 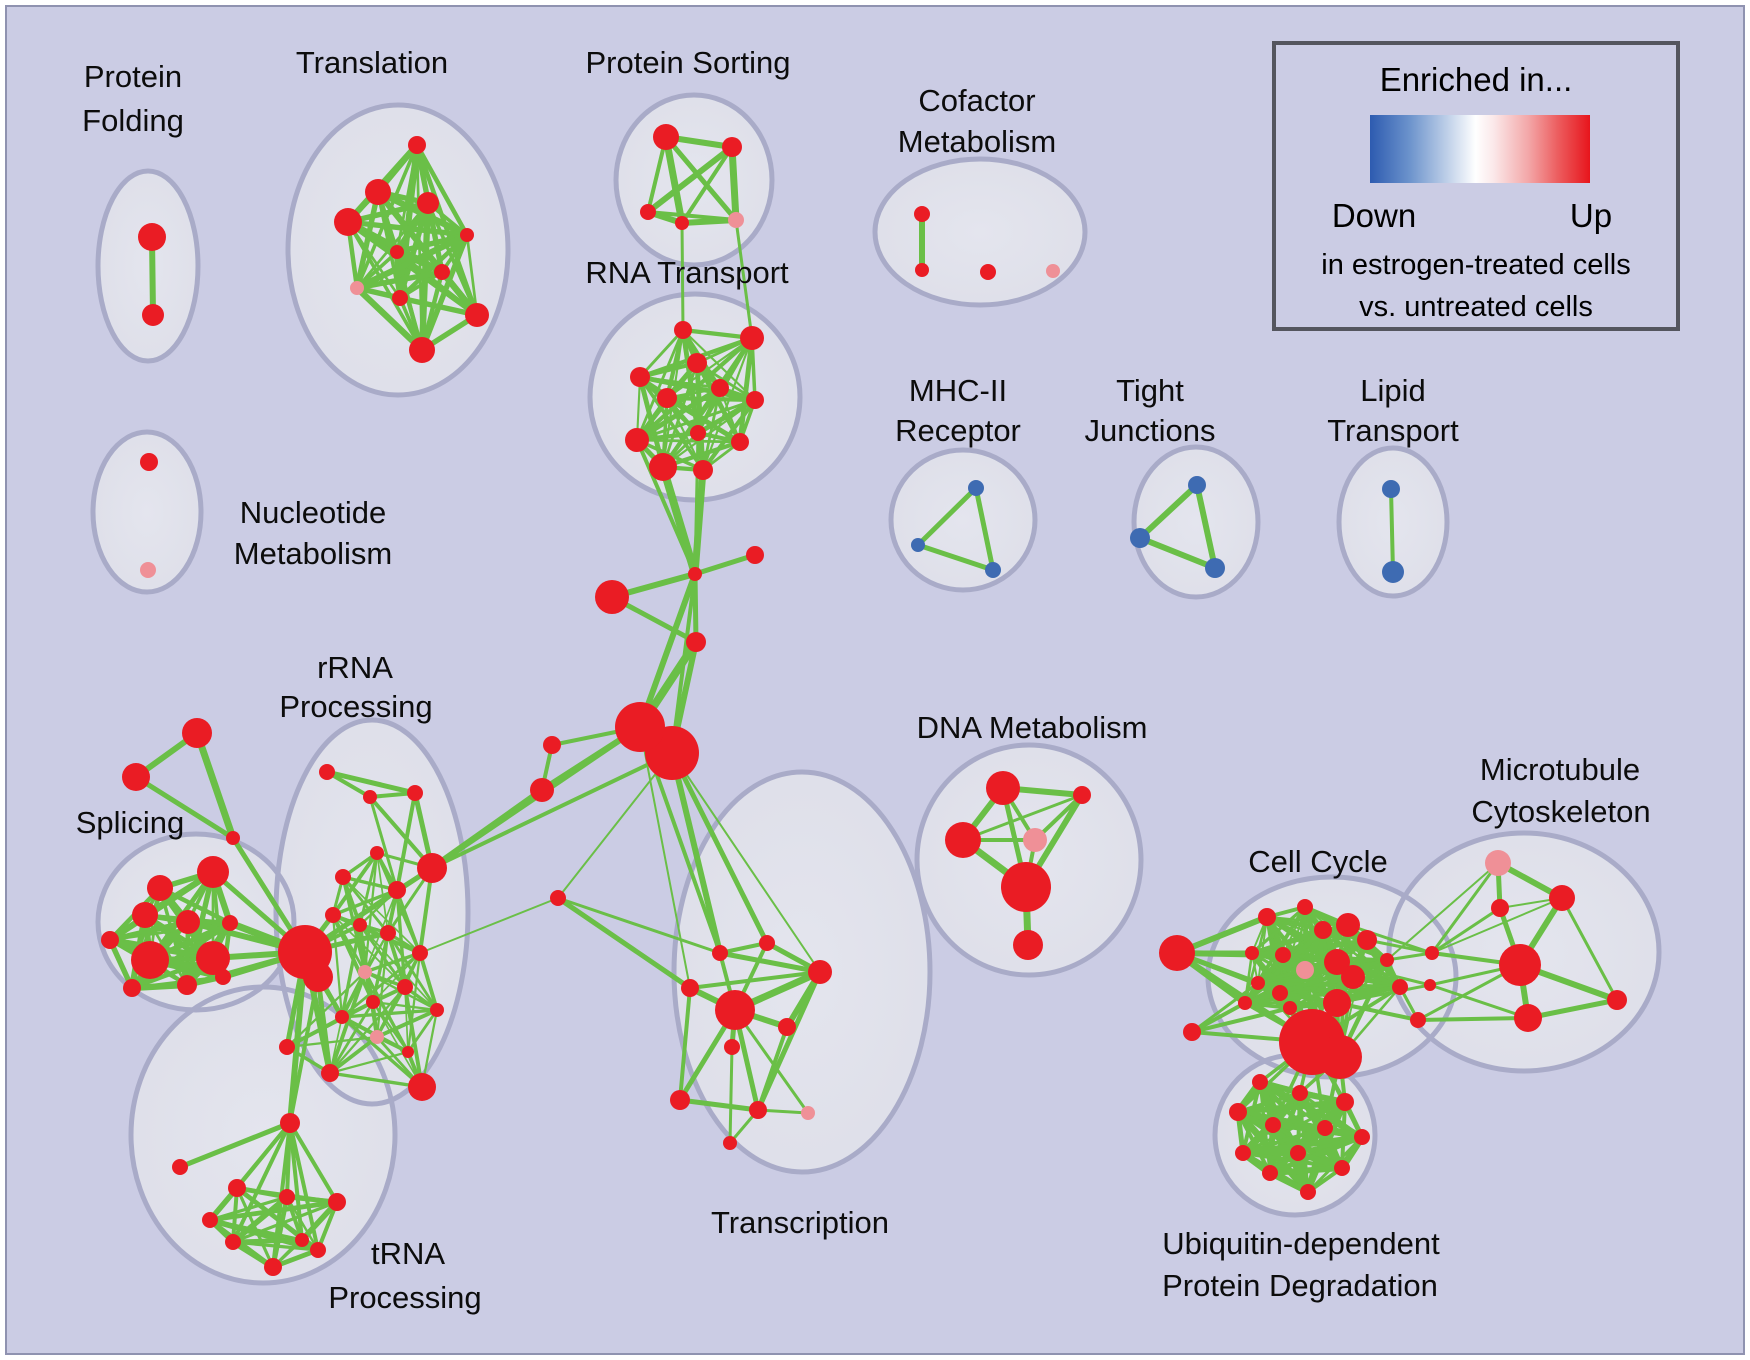 I want to click on cluster-label-cofactor-metabolism-line1: Cofactor, so click(x=976, y=100).